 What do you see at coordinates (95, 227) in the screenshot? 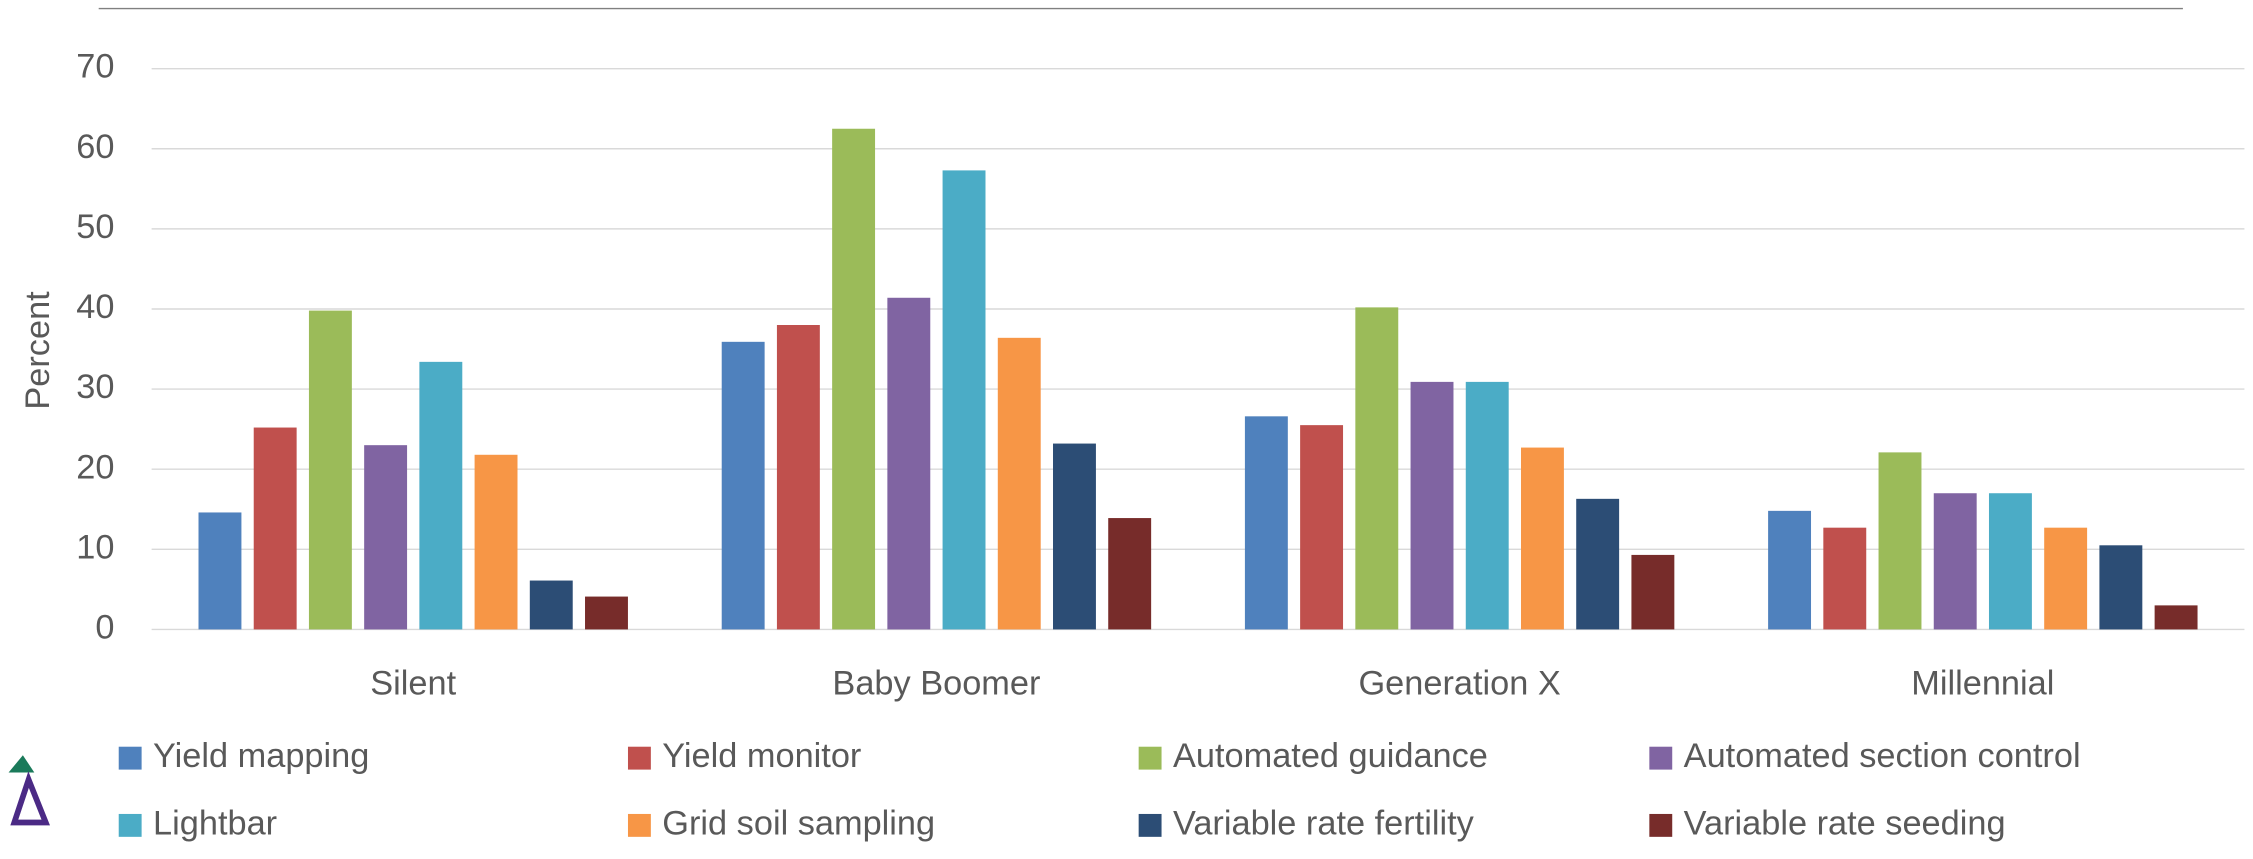
I see `y-tick-label: 50` at bounding box center [95, 227].